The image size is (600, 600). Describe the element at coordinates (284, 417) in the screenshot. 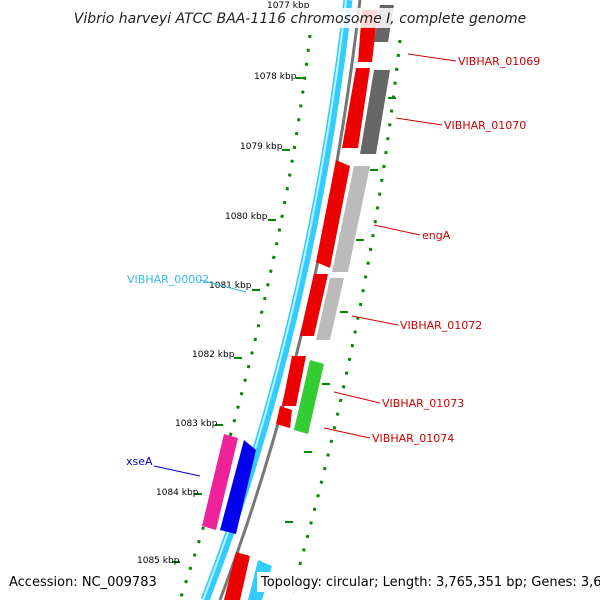

I see `gene-01074-red` at that location.